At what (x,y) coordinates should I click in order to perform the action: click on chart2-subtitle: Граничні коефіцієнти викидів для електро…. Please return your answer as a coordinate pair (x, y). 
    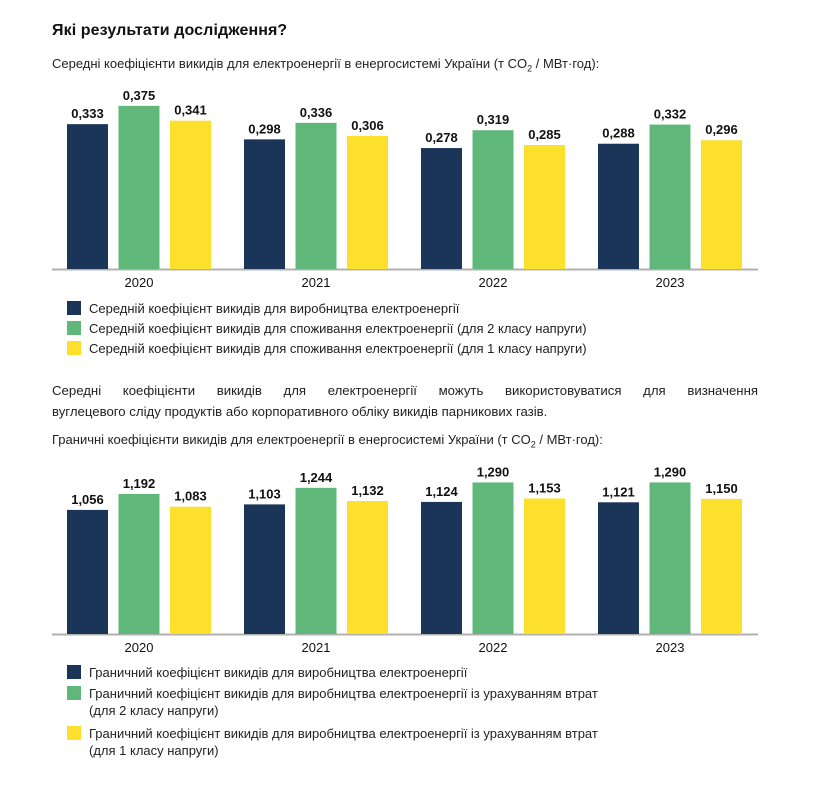
    Looking at the image, I should click on (327, 441).